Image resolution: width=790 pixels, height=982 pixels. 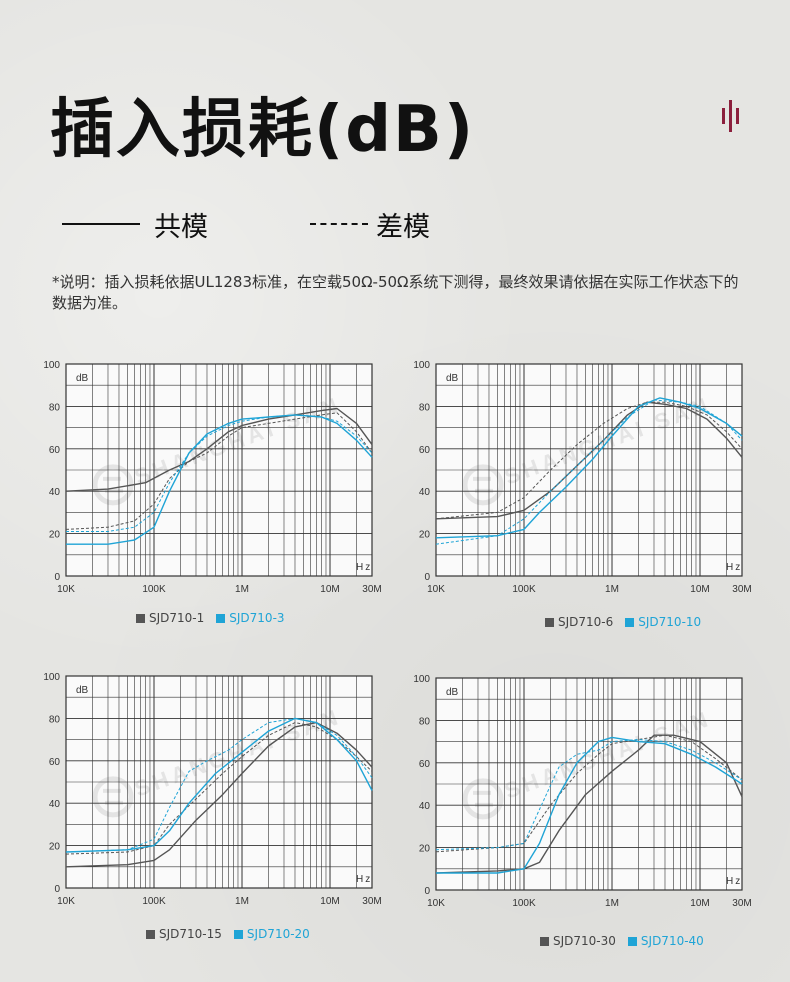 What do you see at coordinates (228, 934) in the screenshot?
I see `chart-3-legend: SJD710-15 SJD710-20` at bounding box center [228, 934].